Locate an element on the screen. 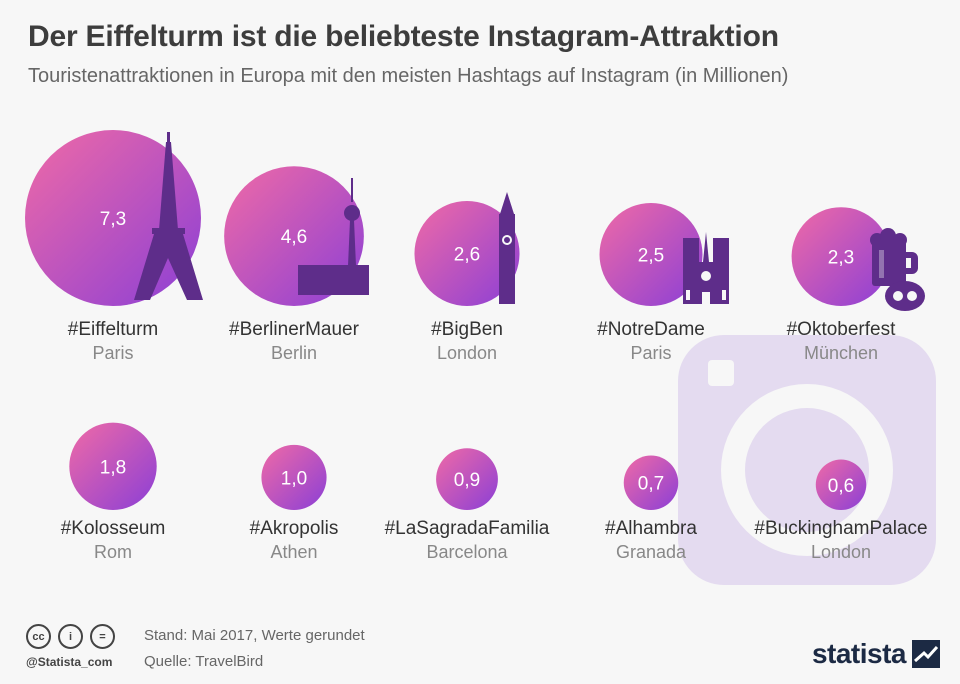 The image size is (960, 684). bubble-kolosseum is located at coordinates (113, 466).